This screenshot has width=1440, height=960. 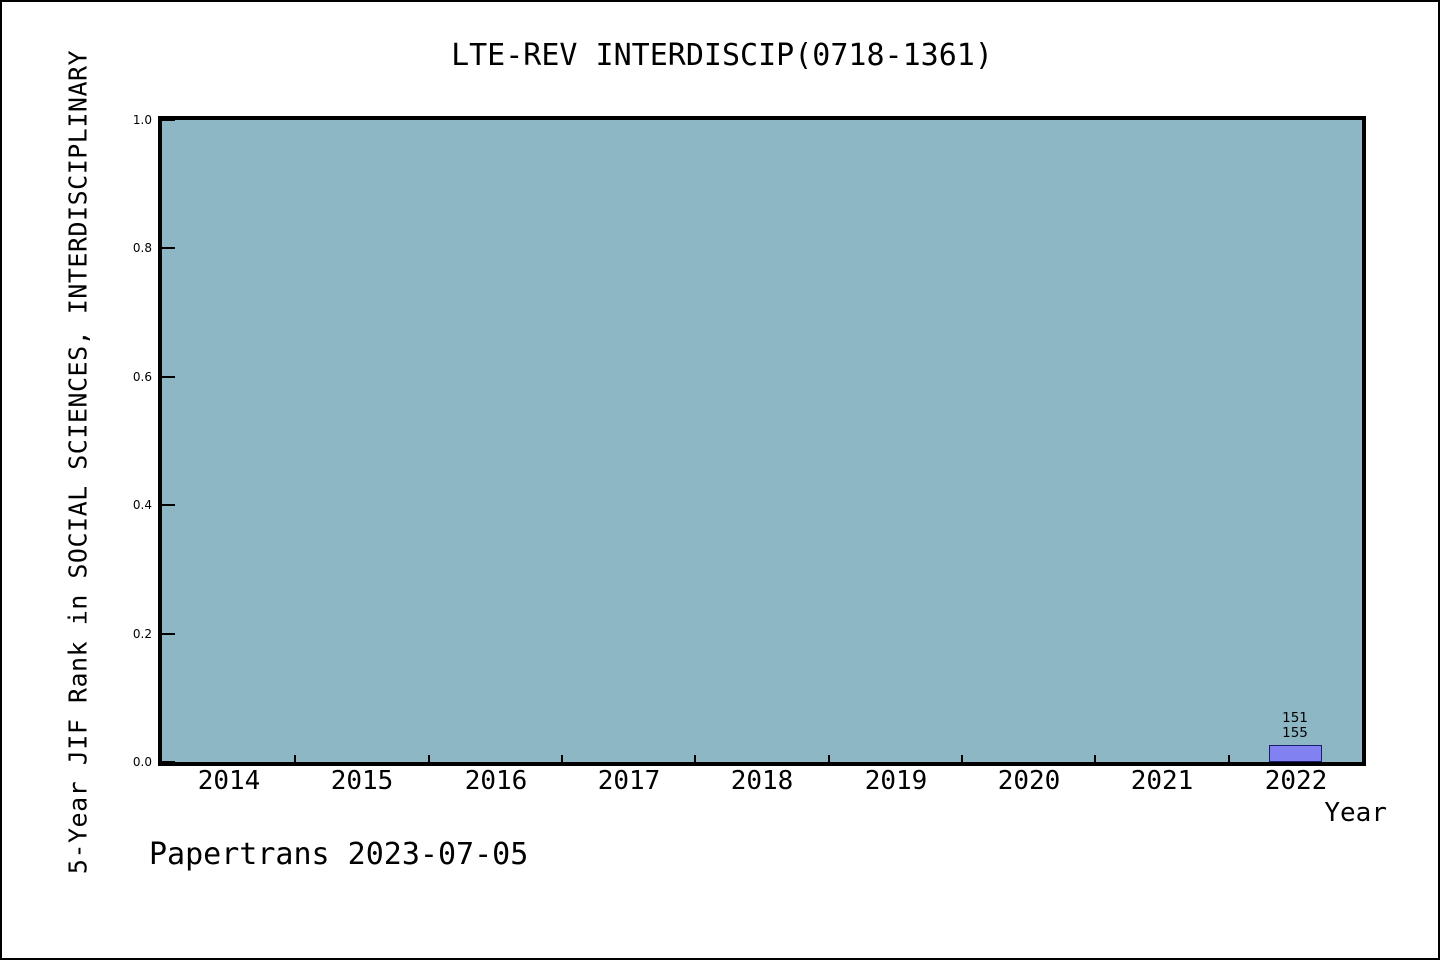 I want to click on chart-title: LTE-REV INTERDISCIP(0718-1361), so click(x=722, y=55).